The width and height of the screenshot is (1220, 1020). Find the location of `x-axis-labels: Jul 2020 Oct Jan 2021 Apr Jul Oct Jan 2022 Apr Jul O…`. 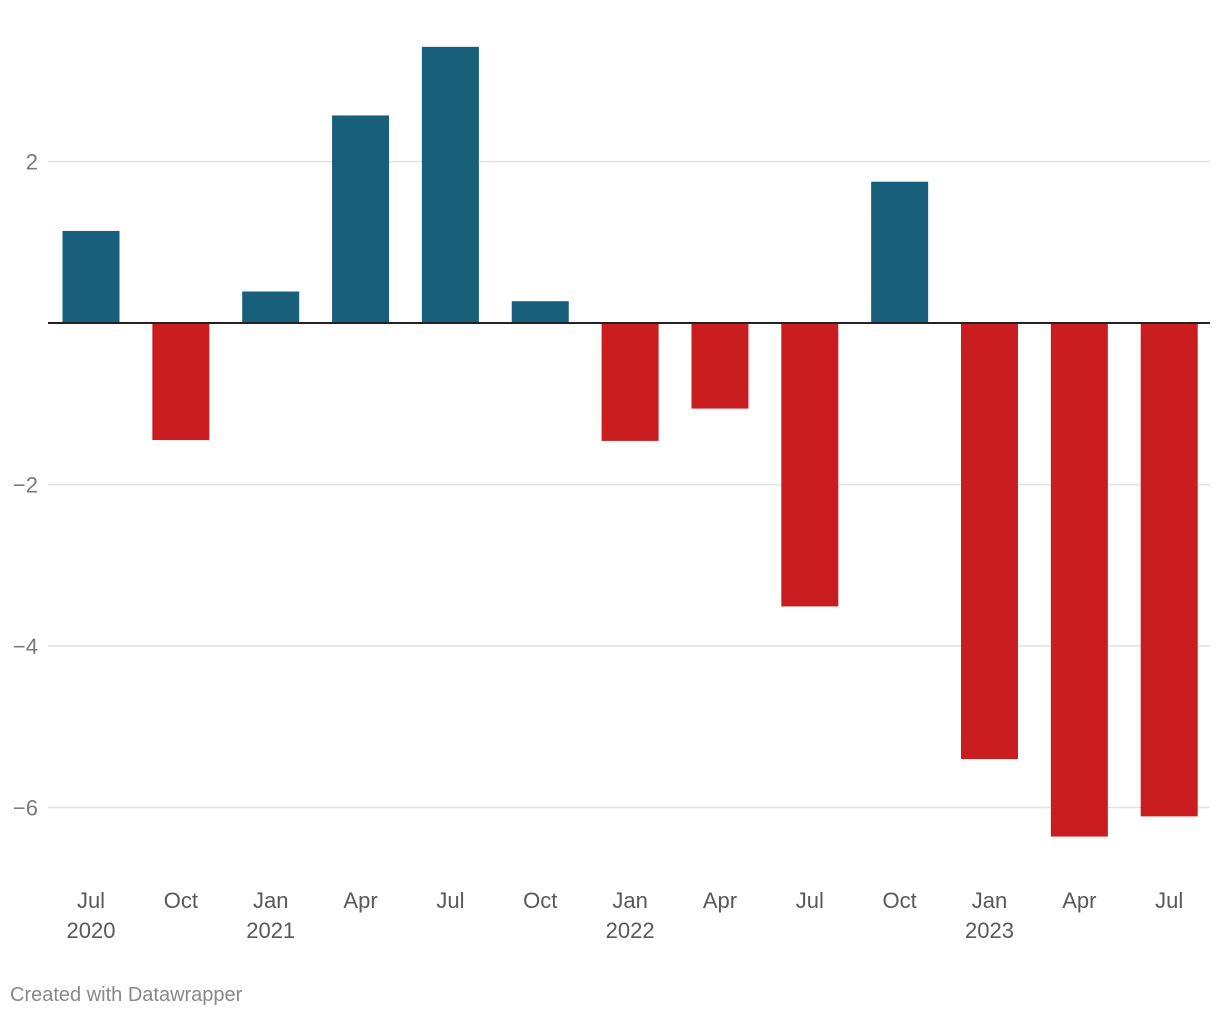

x-axis-labels: Jul 2020 Oct Jan 2021 Apr Jul Oct Jan 2022 Apr Jul O… is located at coordinates (625, 915).